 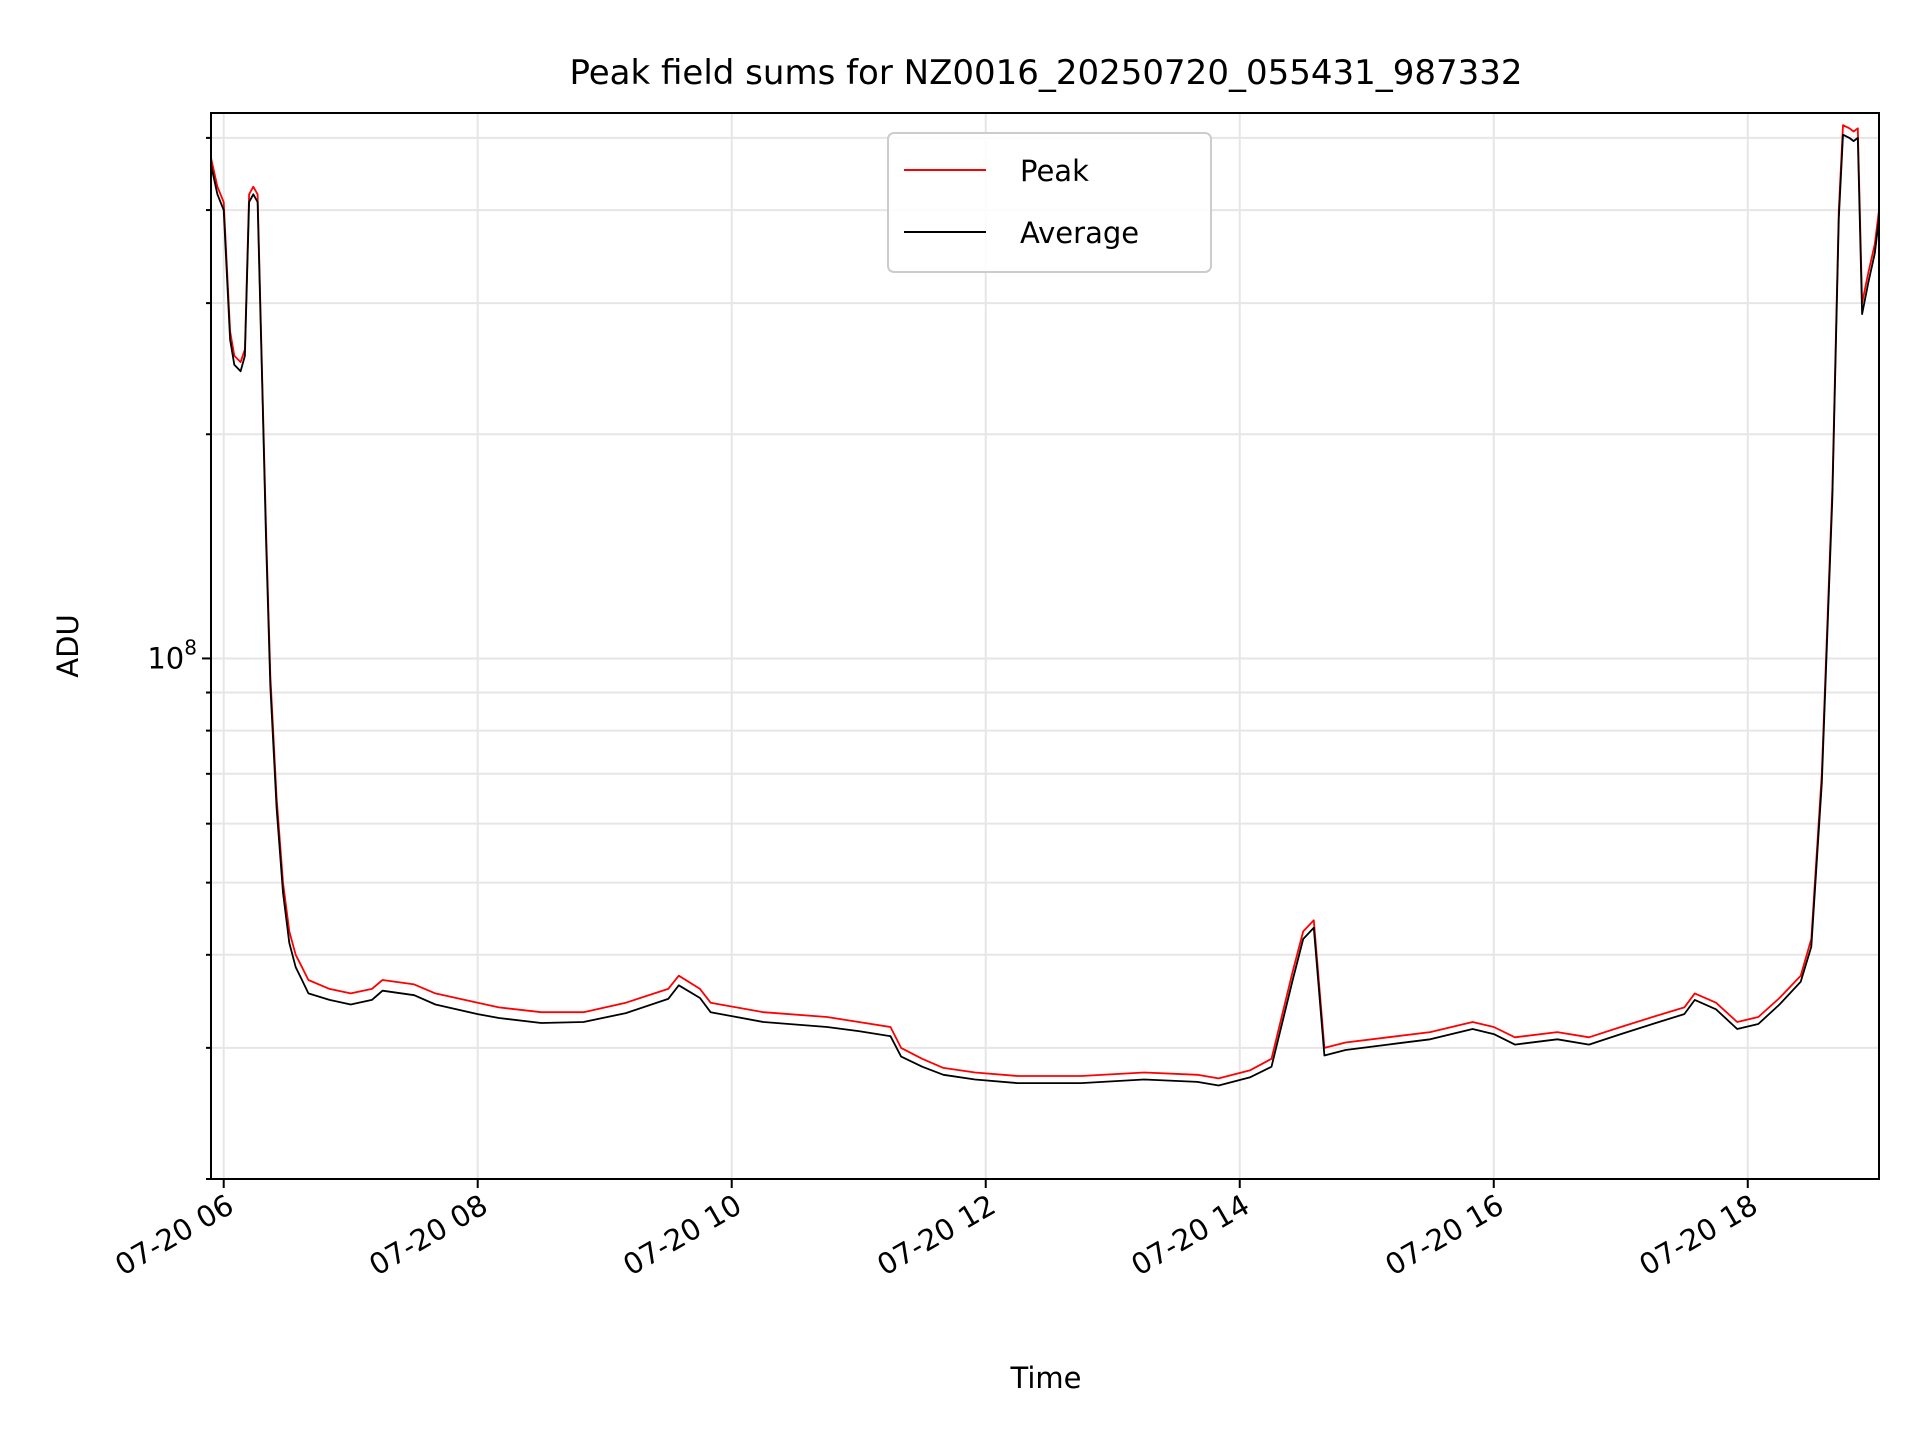 I want to click on y-tick-label-base: 10, so click(x=165, y=658).